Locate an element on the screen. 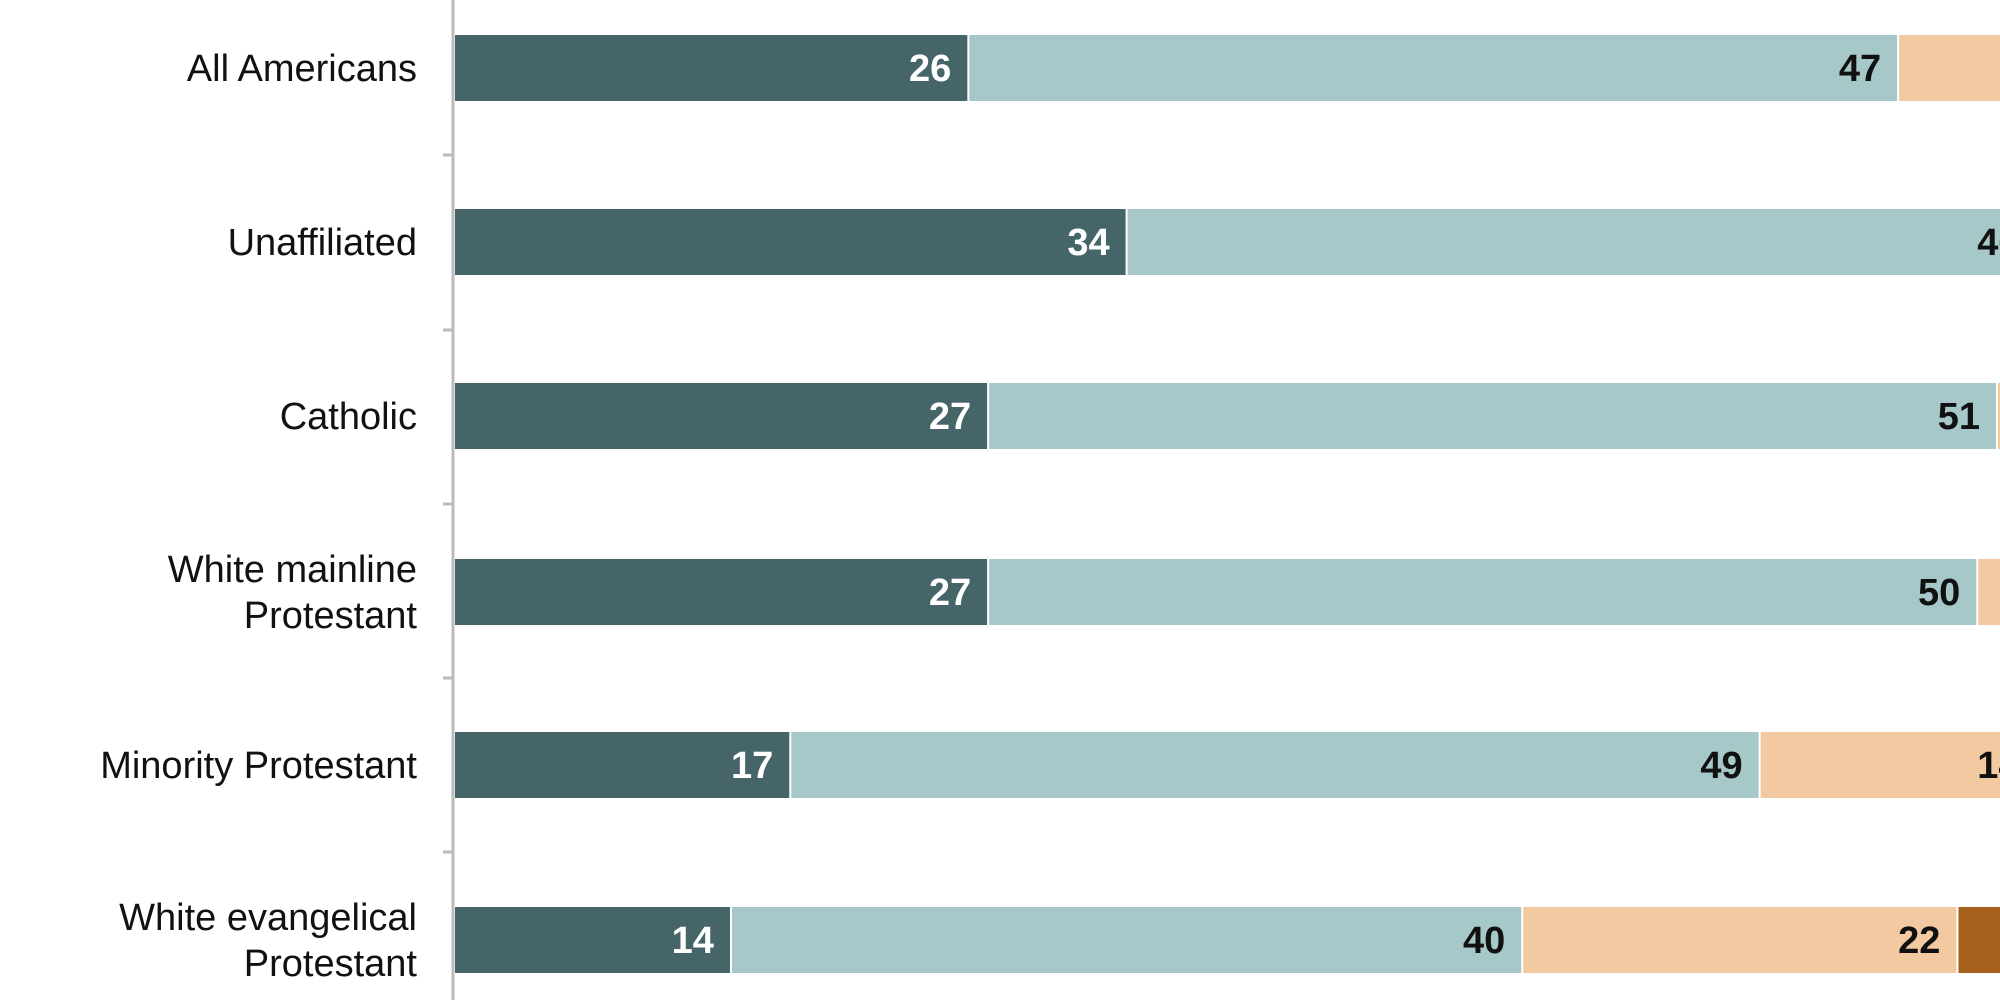 Image resolution: width=2000 pixels, height=1000 pixels. category-label: White evangelical Protestant is located at coordinates (268, 941).